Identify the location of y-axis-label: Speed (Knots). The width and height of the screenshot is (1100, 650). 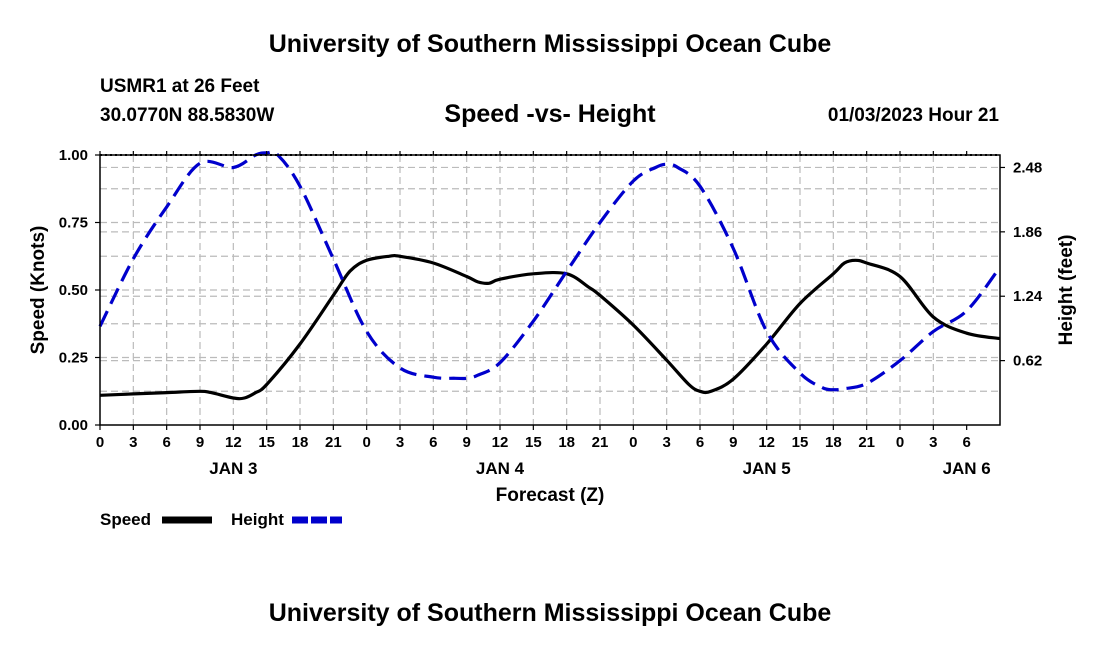
(38, 290).